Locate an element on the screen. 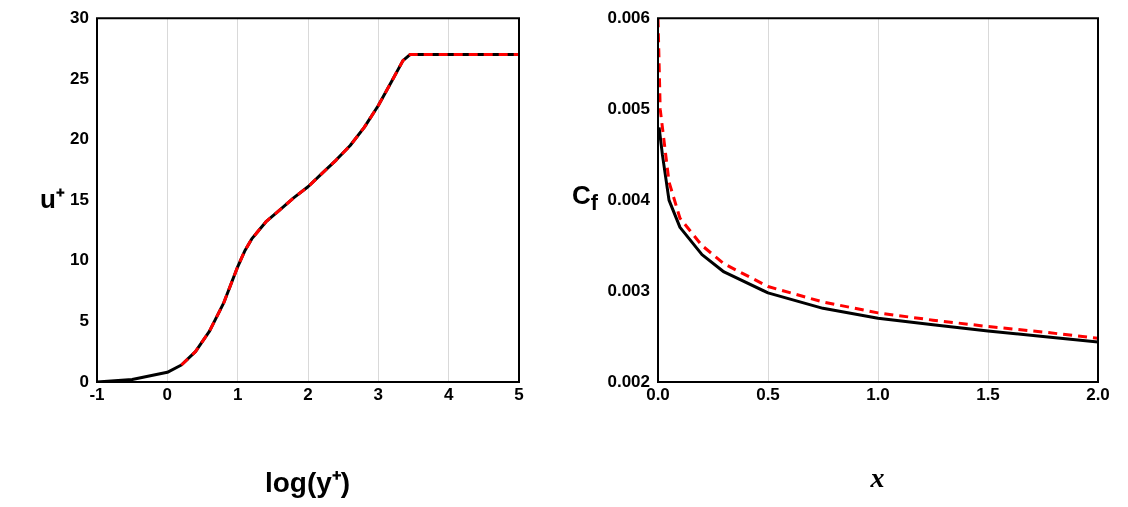 Image resolution: width=1128 pixels, height=507 pixels. x-tick-label: 1.5 is located at coordinates (988, 394).